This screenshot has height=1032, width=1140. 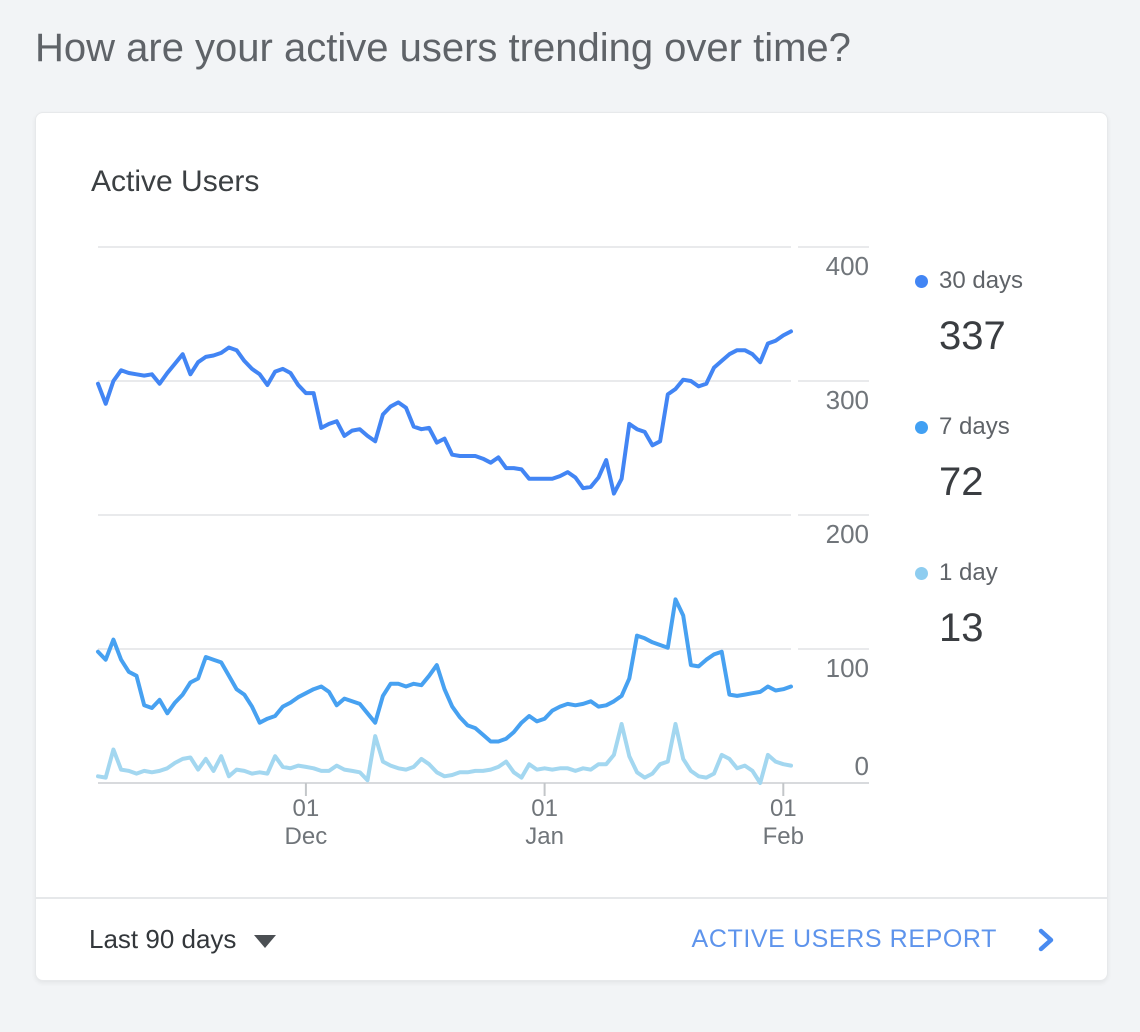 What do you see at coordinates (1010, 459) in the screenshot?
I see `legend-item-7-days: 7 days 72` at bounding box center [1010, 459].